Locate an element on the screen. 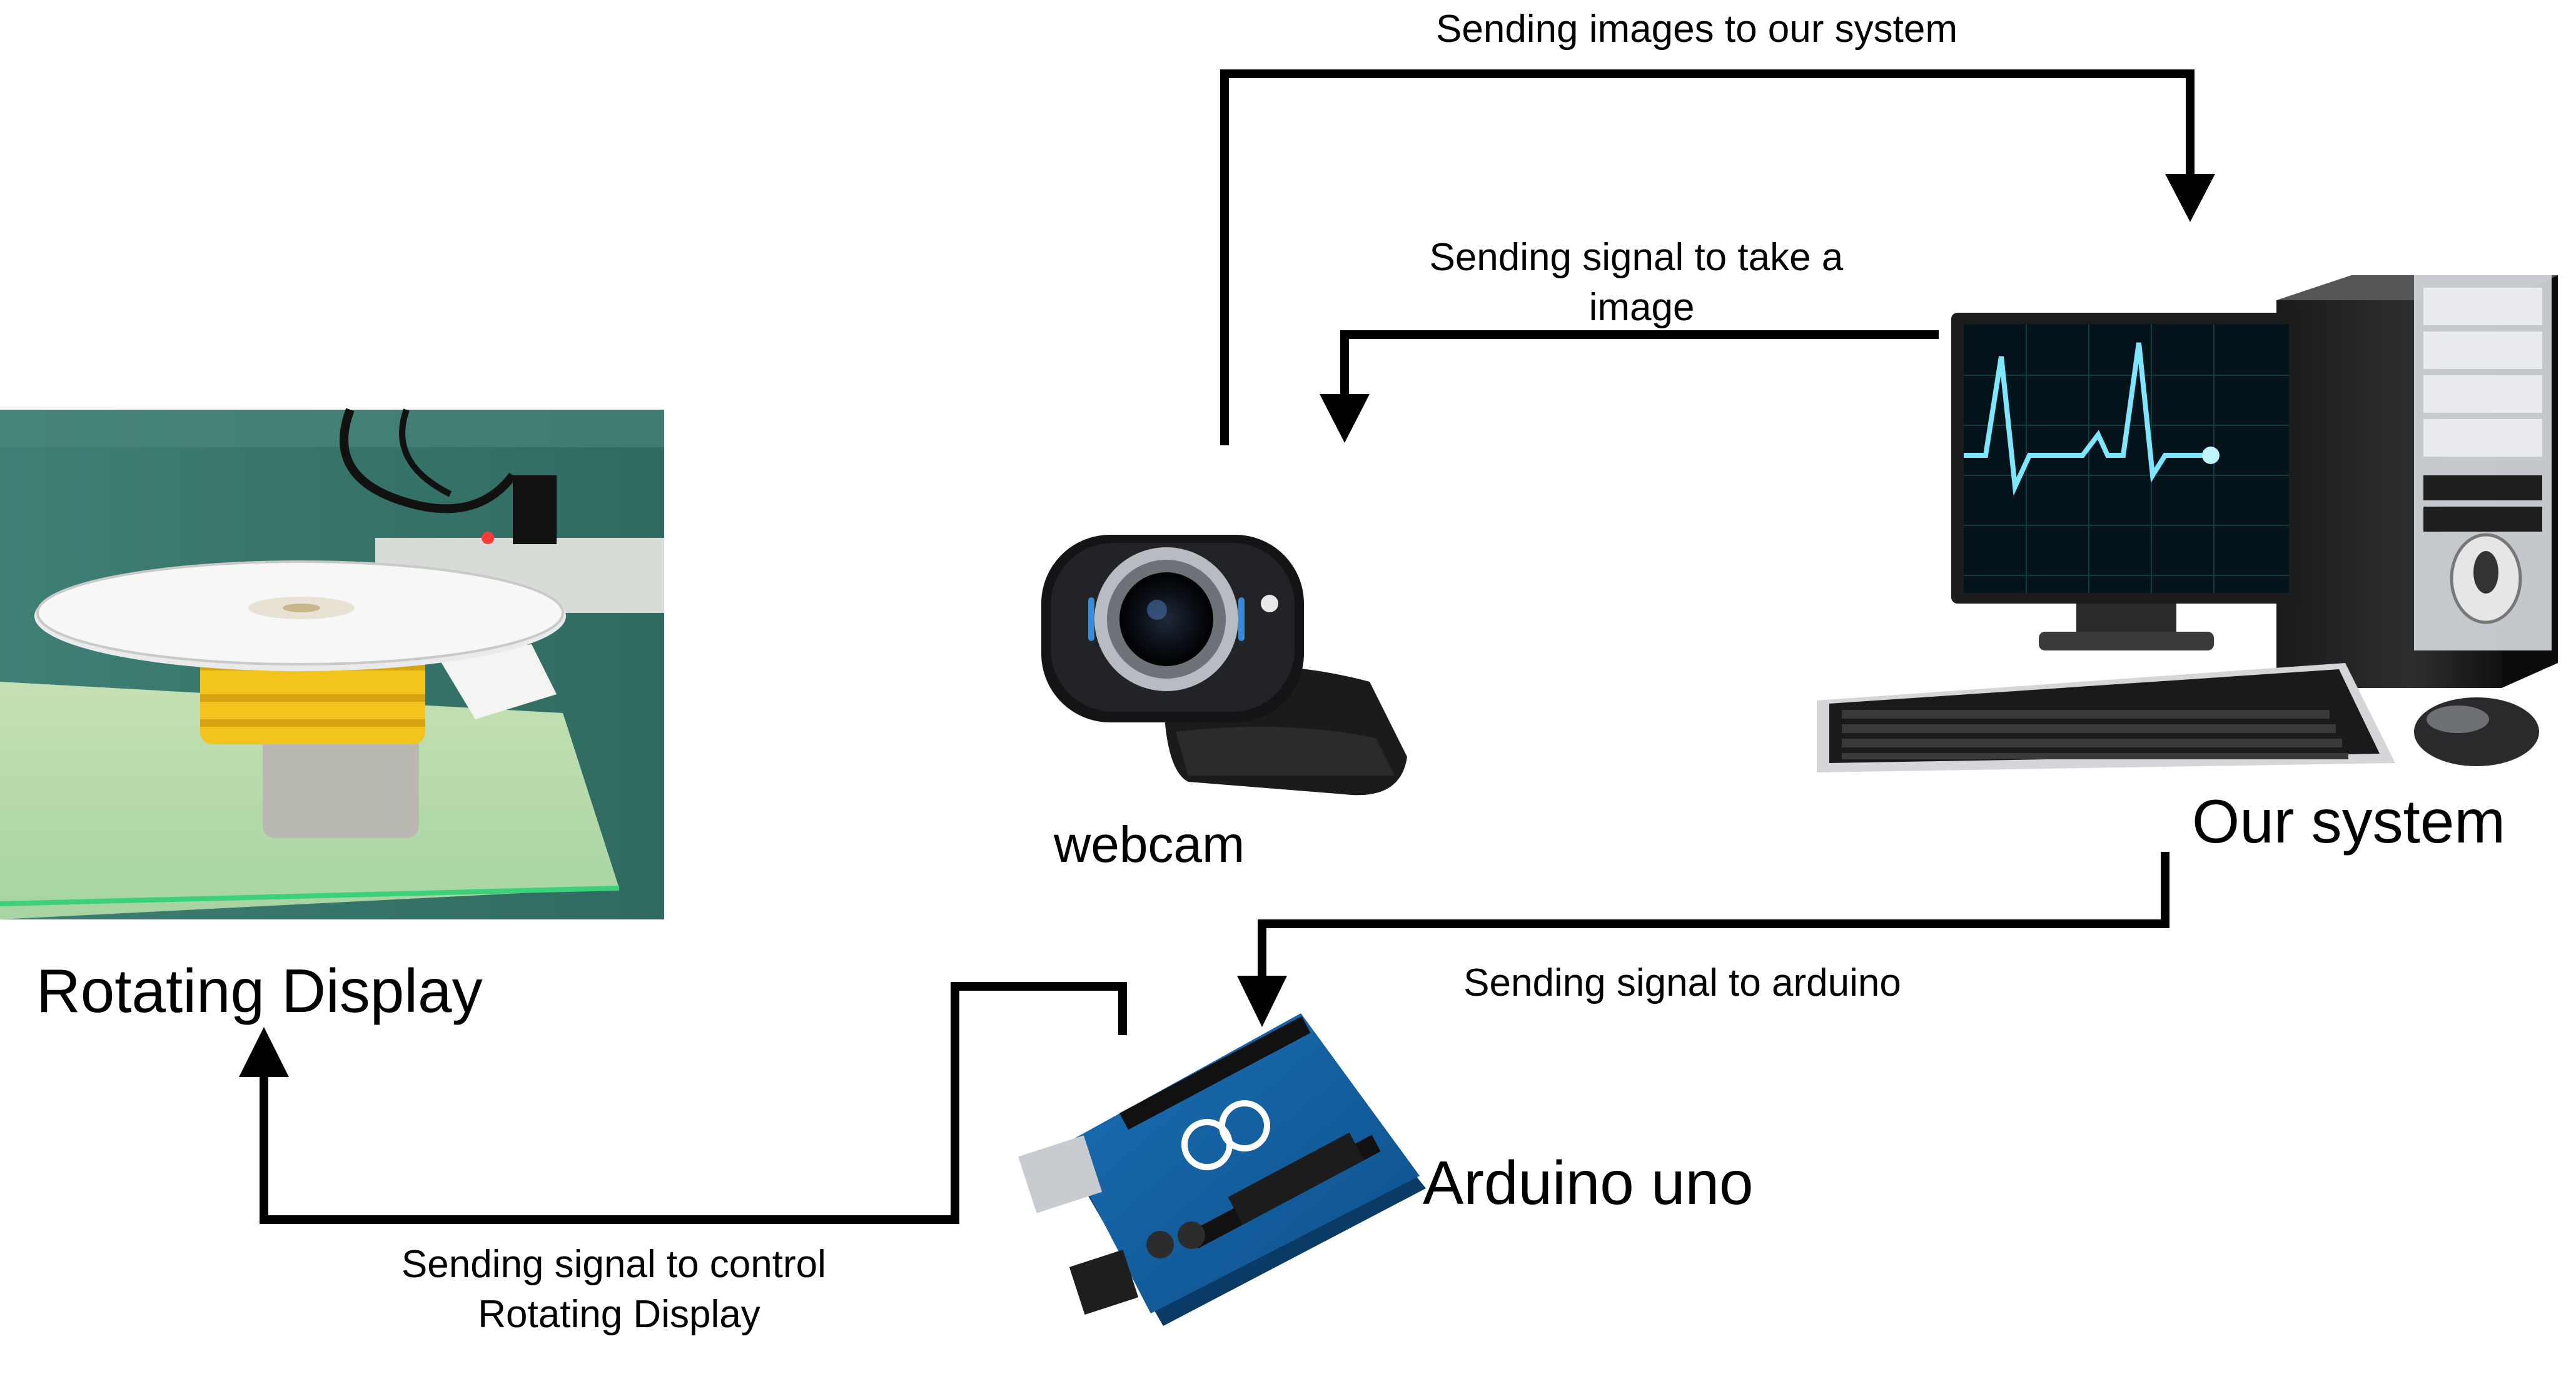 The height and width of the screenshot is (1376, 2576). computer-image is located at coordinates (2187, 523).